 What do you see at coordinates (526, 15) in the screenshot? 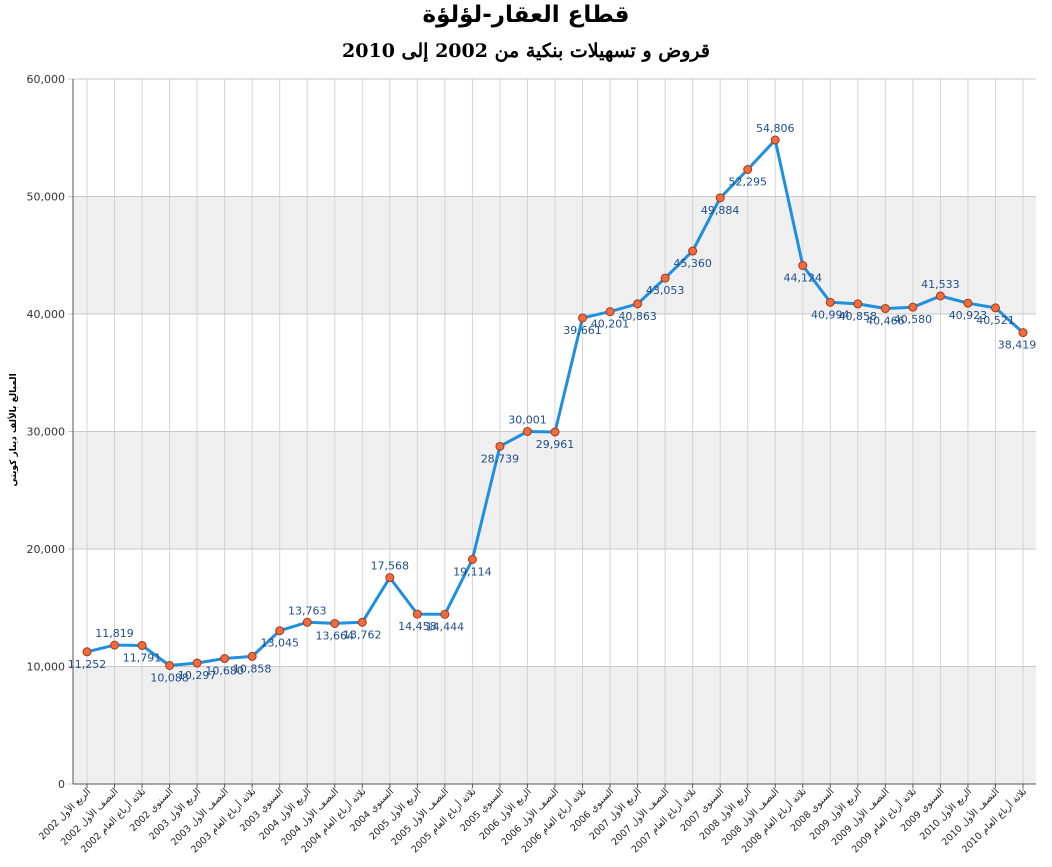
I see `chart-title: قطاع العقار-لؤلؤة` at bounding box center [526, 15].